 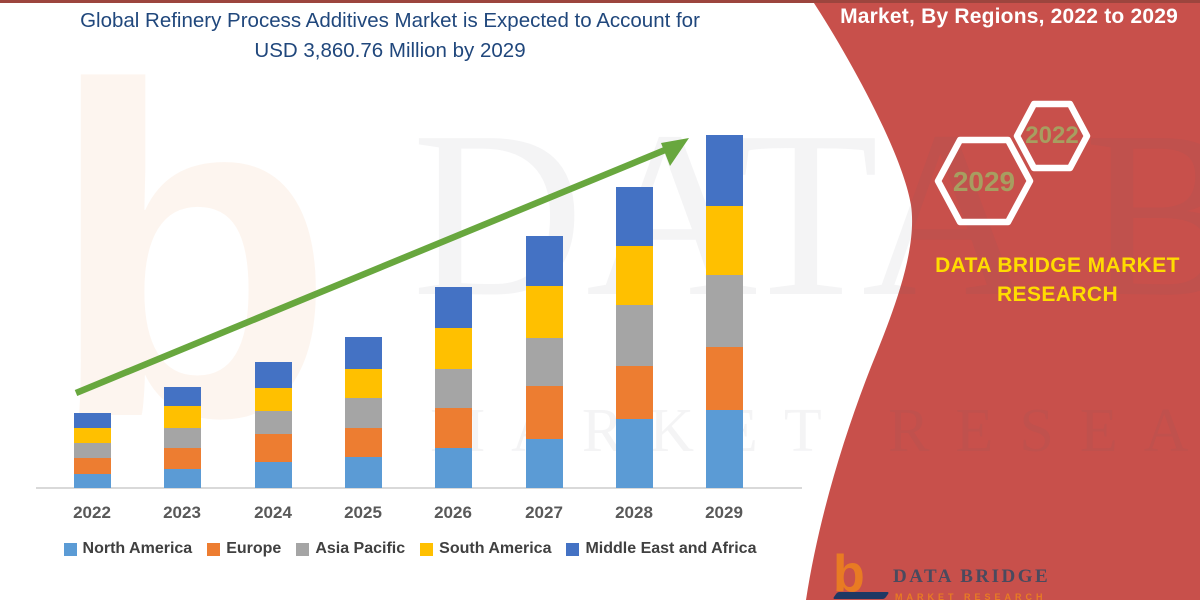 I want to click on legend-item-middle-east-and-africa: Middle East and Africa, so click(x=661, y=549).